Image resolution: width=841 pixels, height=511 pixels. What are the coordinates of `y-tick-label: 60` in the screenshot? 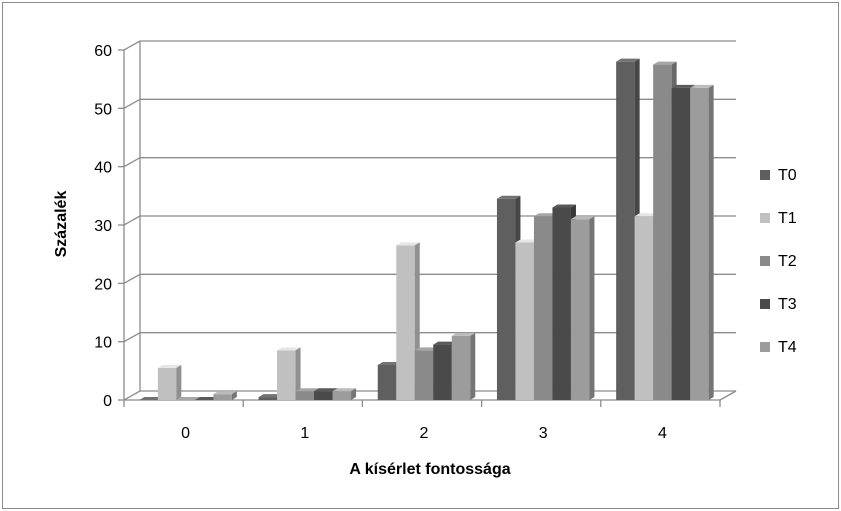 It's located at (103, 51).